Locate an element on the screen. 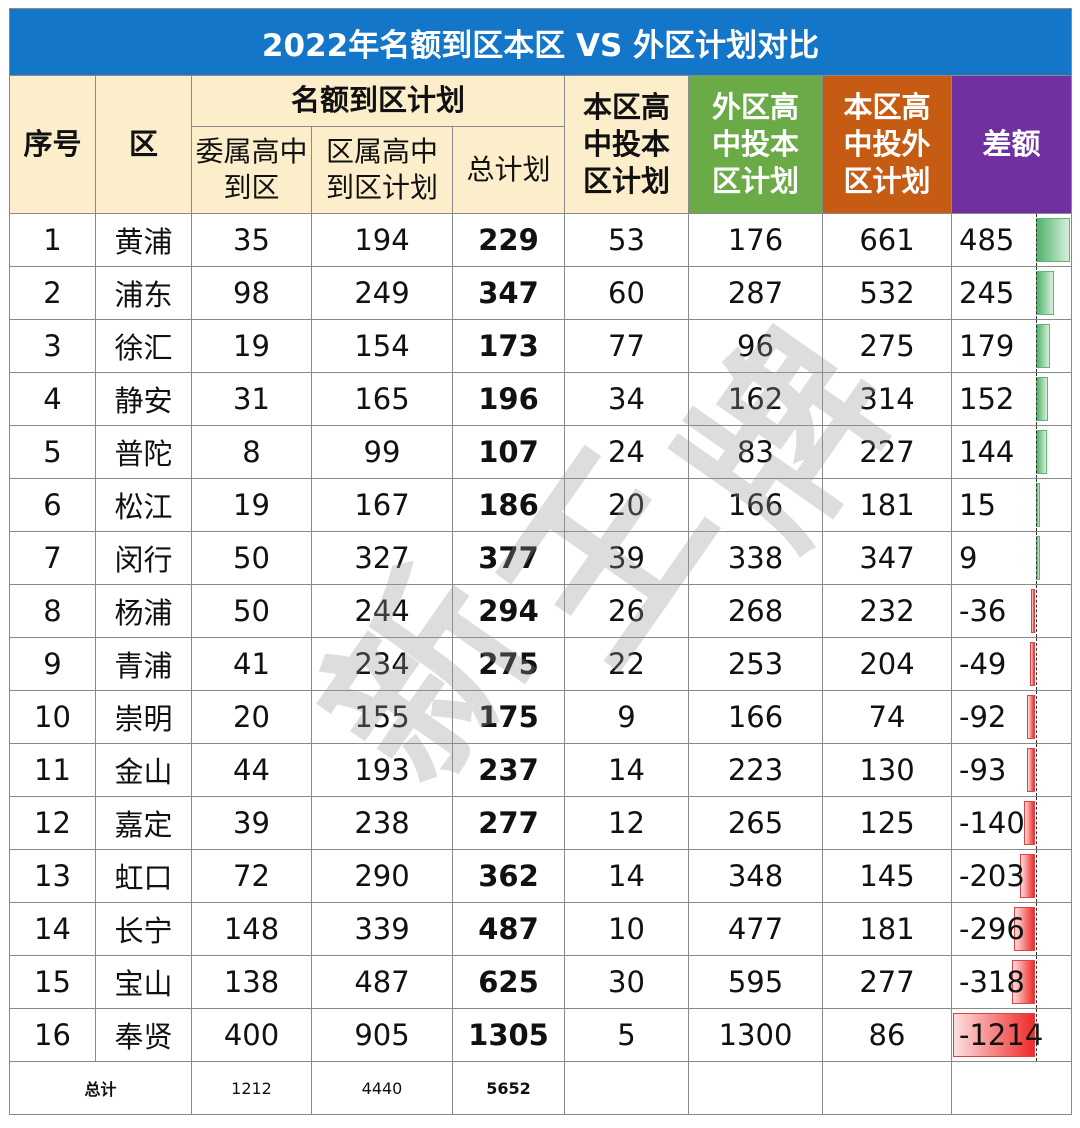 The height and width of the screenshot is (1128, 1080). row-local-into-other: 204 is located at coordinates (887, 664).